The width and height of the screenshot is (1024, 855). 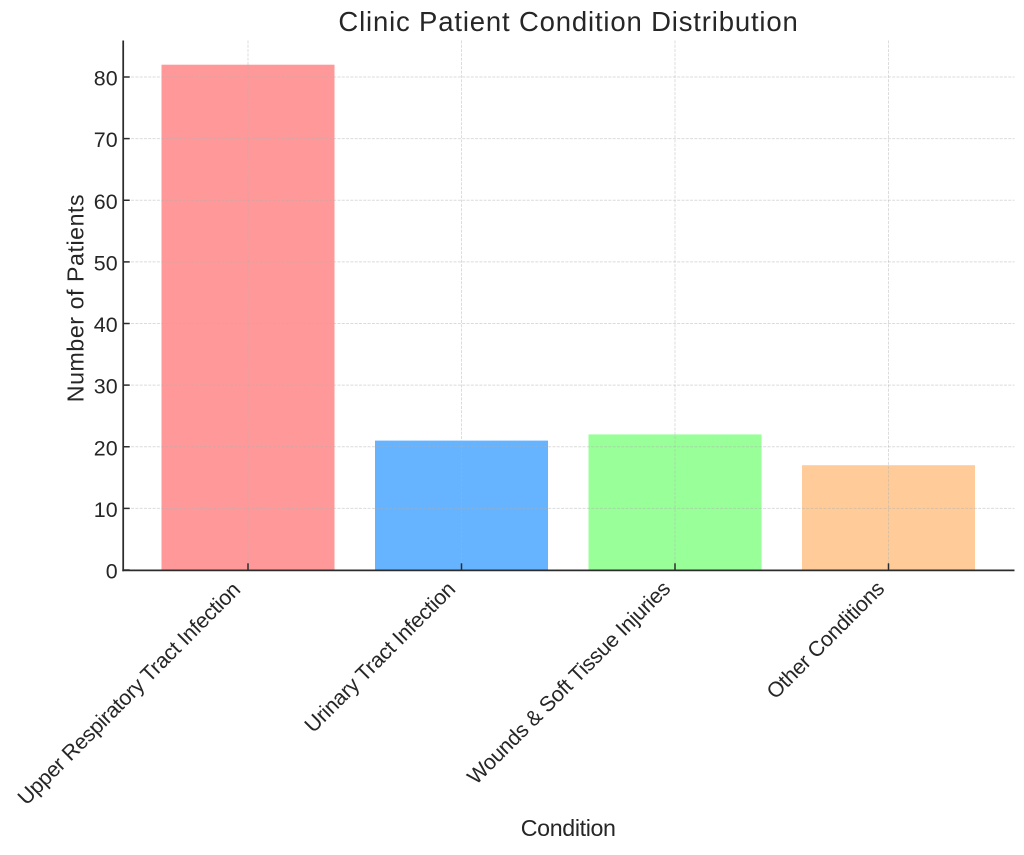 I want to click on svg-text: 10, so click(x=106, y=510).